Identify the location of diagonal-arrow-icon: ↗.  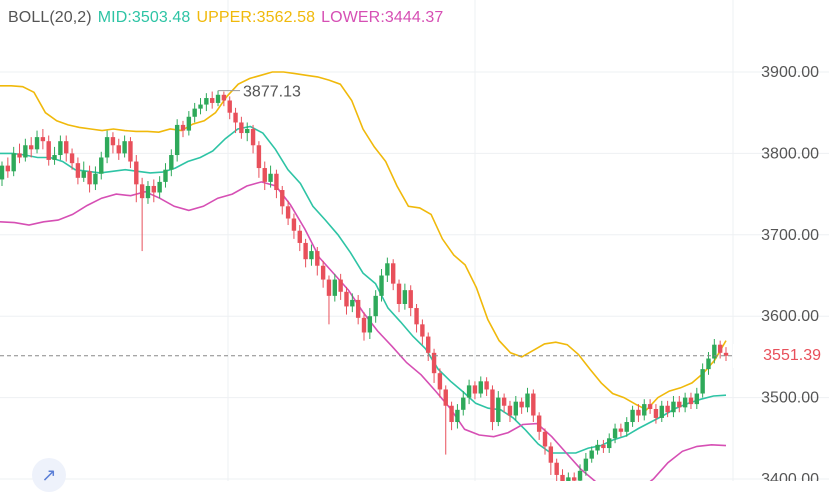
(49, 475).